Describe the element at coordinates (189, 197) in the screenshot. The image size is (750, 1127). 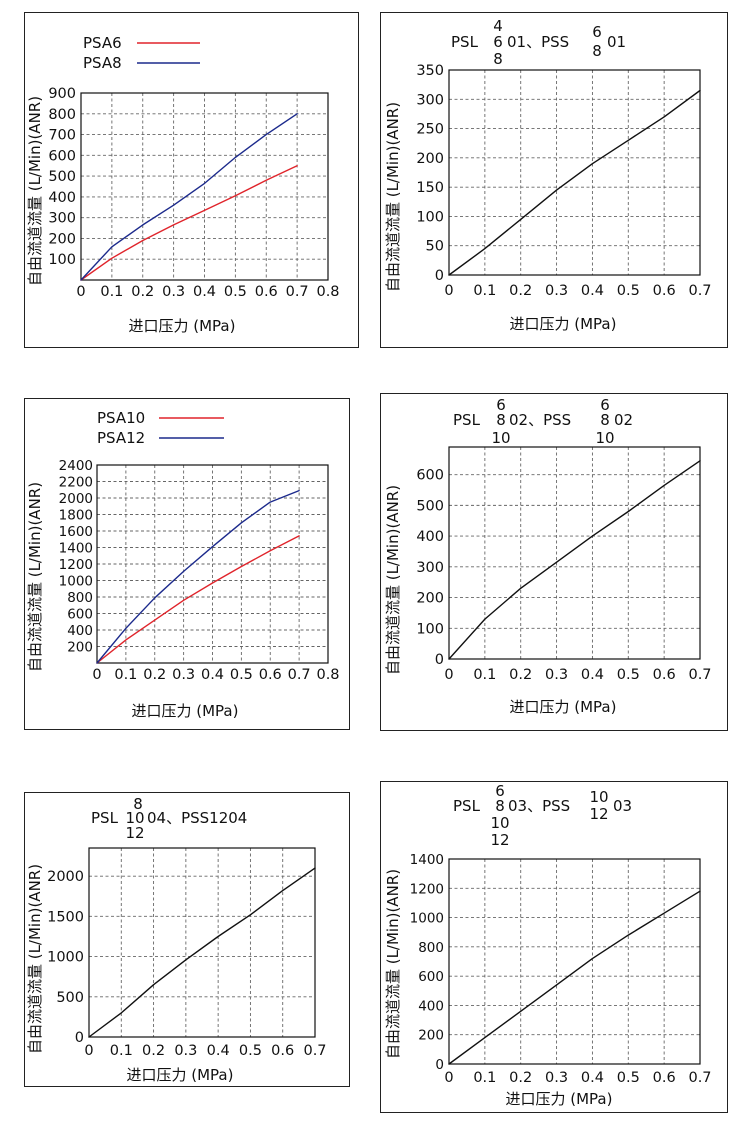
I see `series-line-psa8` at that location.